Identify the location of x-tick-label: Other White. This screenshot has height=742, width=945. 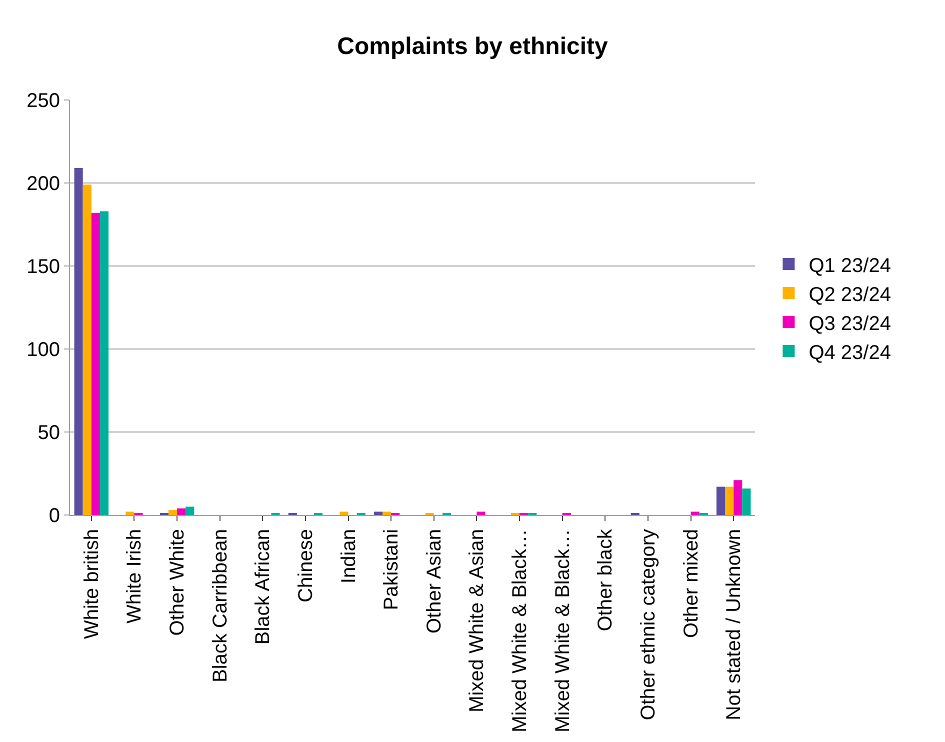
(177, 582).